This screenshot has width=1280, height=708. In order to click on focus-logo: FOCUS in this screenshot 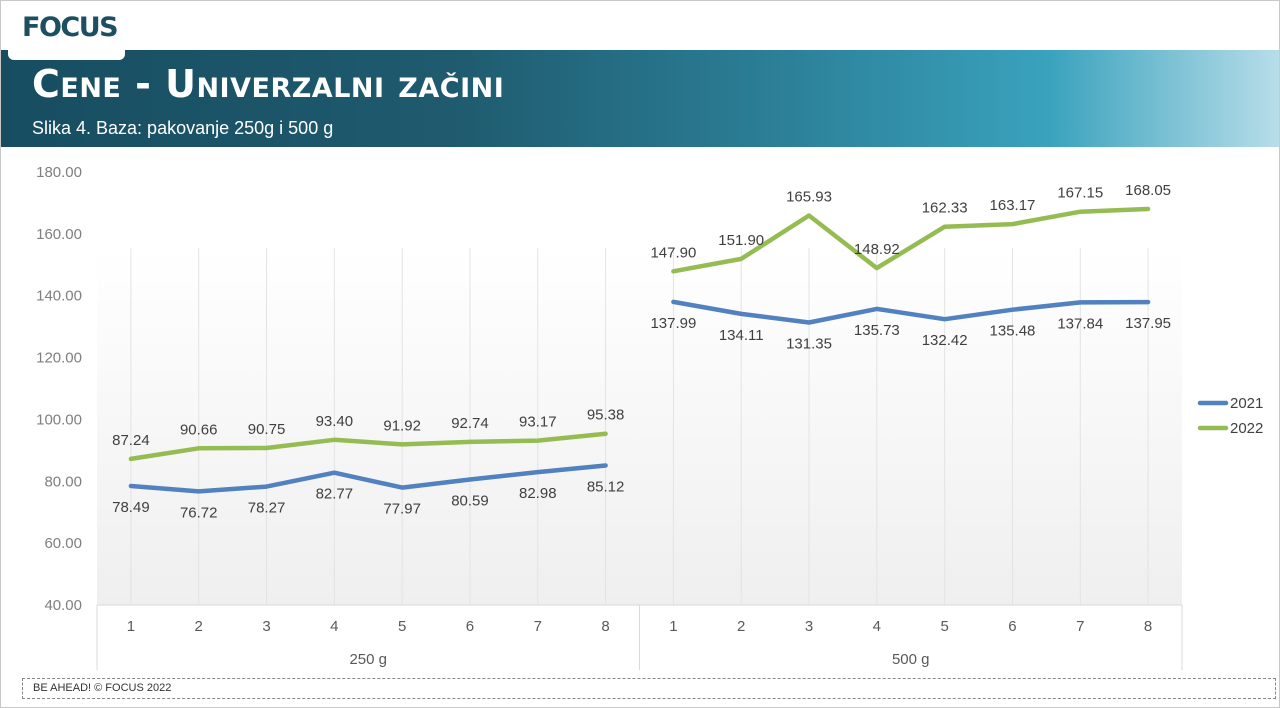, I will do `click(70, 27)`.